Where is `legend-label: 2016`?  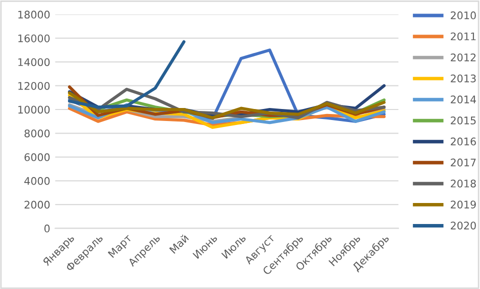
legend-label: 2016 is located at coordinates (463, 142).